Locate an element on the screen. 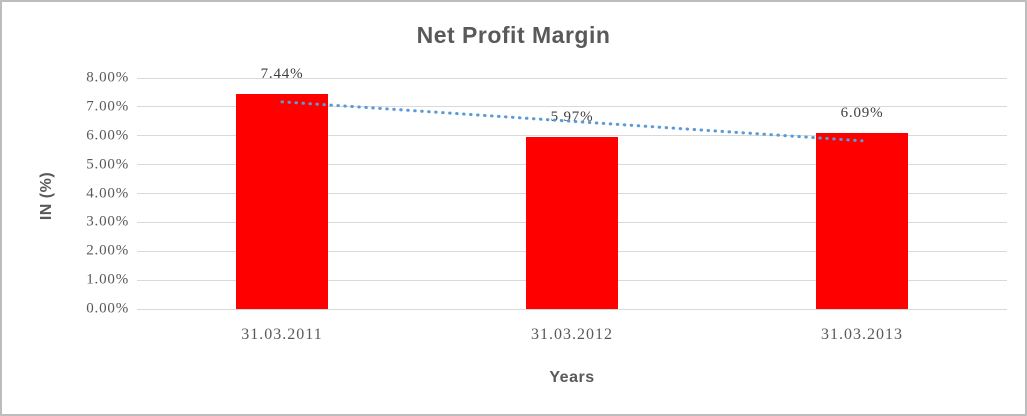 The width and height of the screenshot is (1027, 416). y-tick-label: 7.00% is located at coordinates (107, 106).